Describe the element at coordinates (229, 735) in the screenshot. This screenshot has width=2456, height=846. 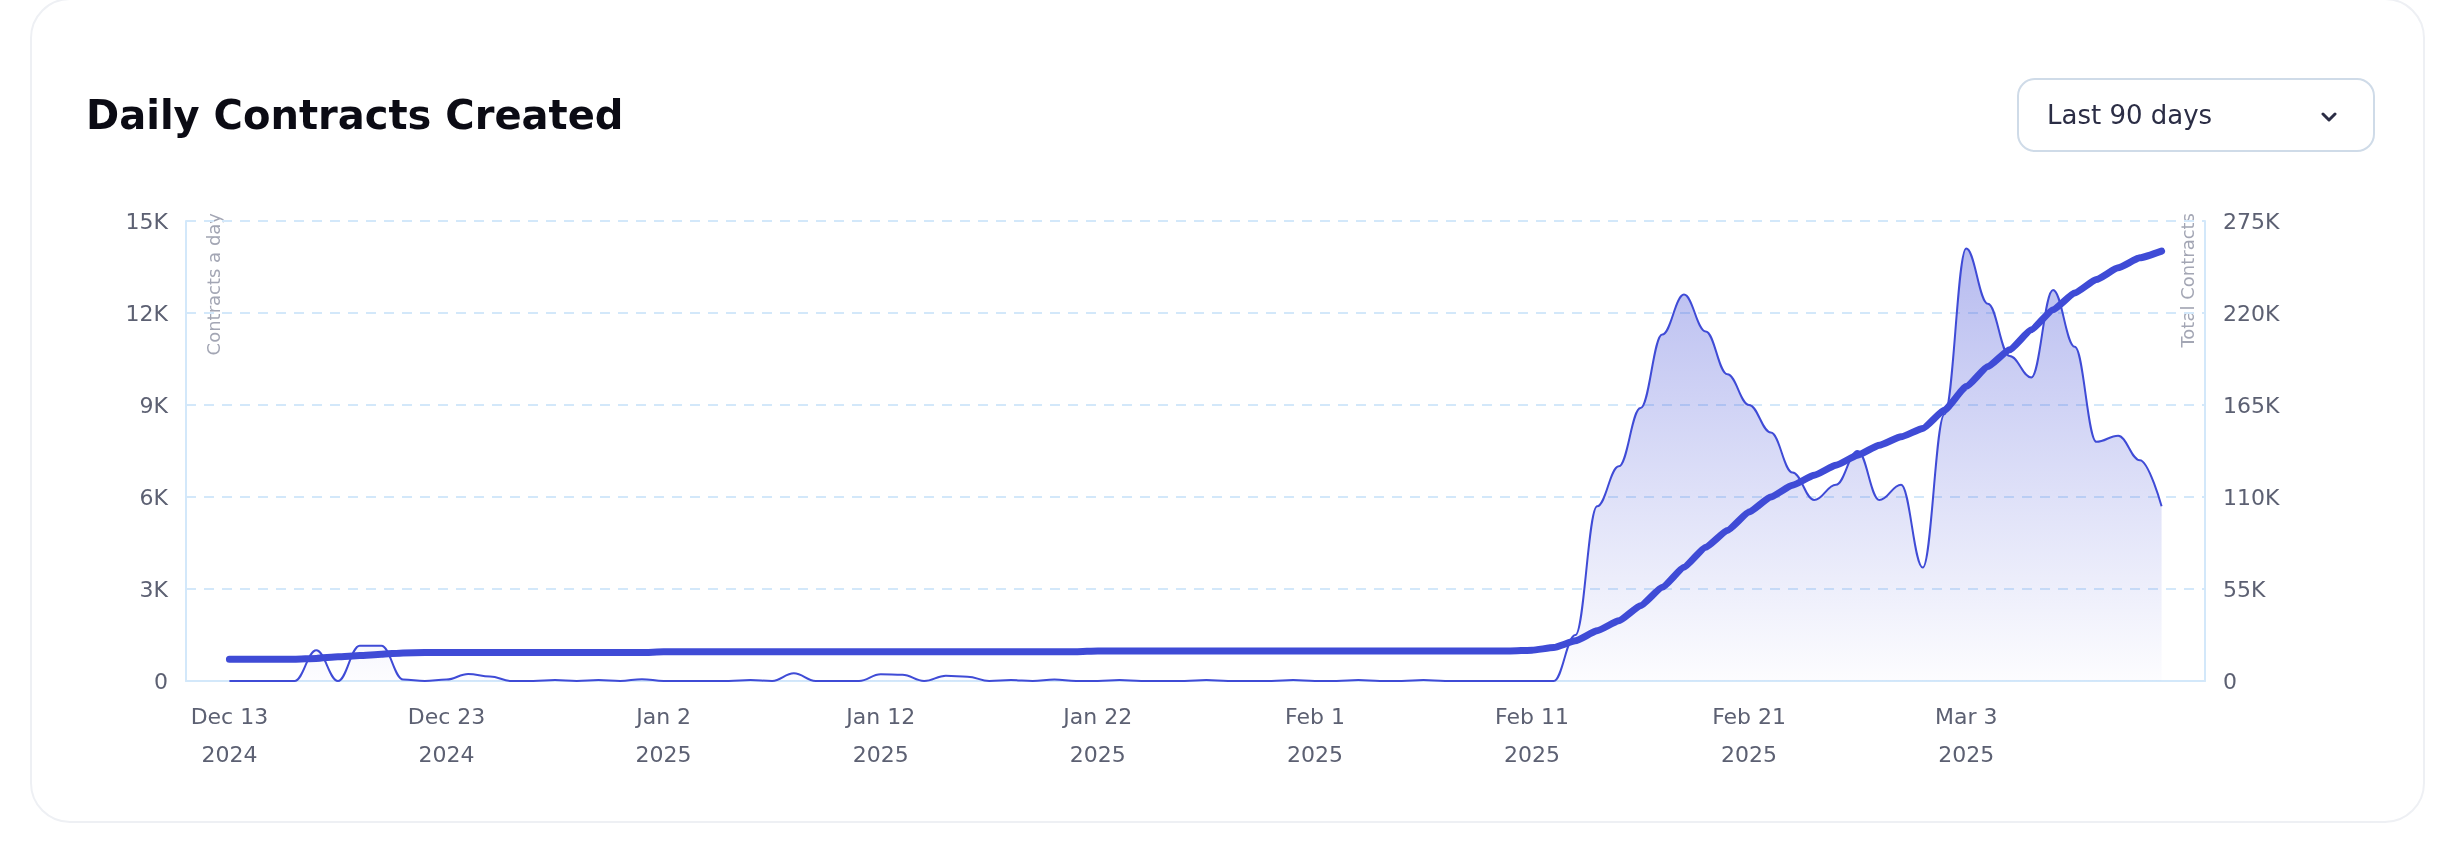
I see `x-tick-label: Dec 13 2024` at that location.